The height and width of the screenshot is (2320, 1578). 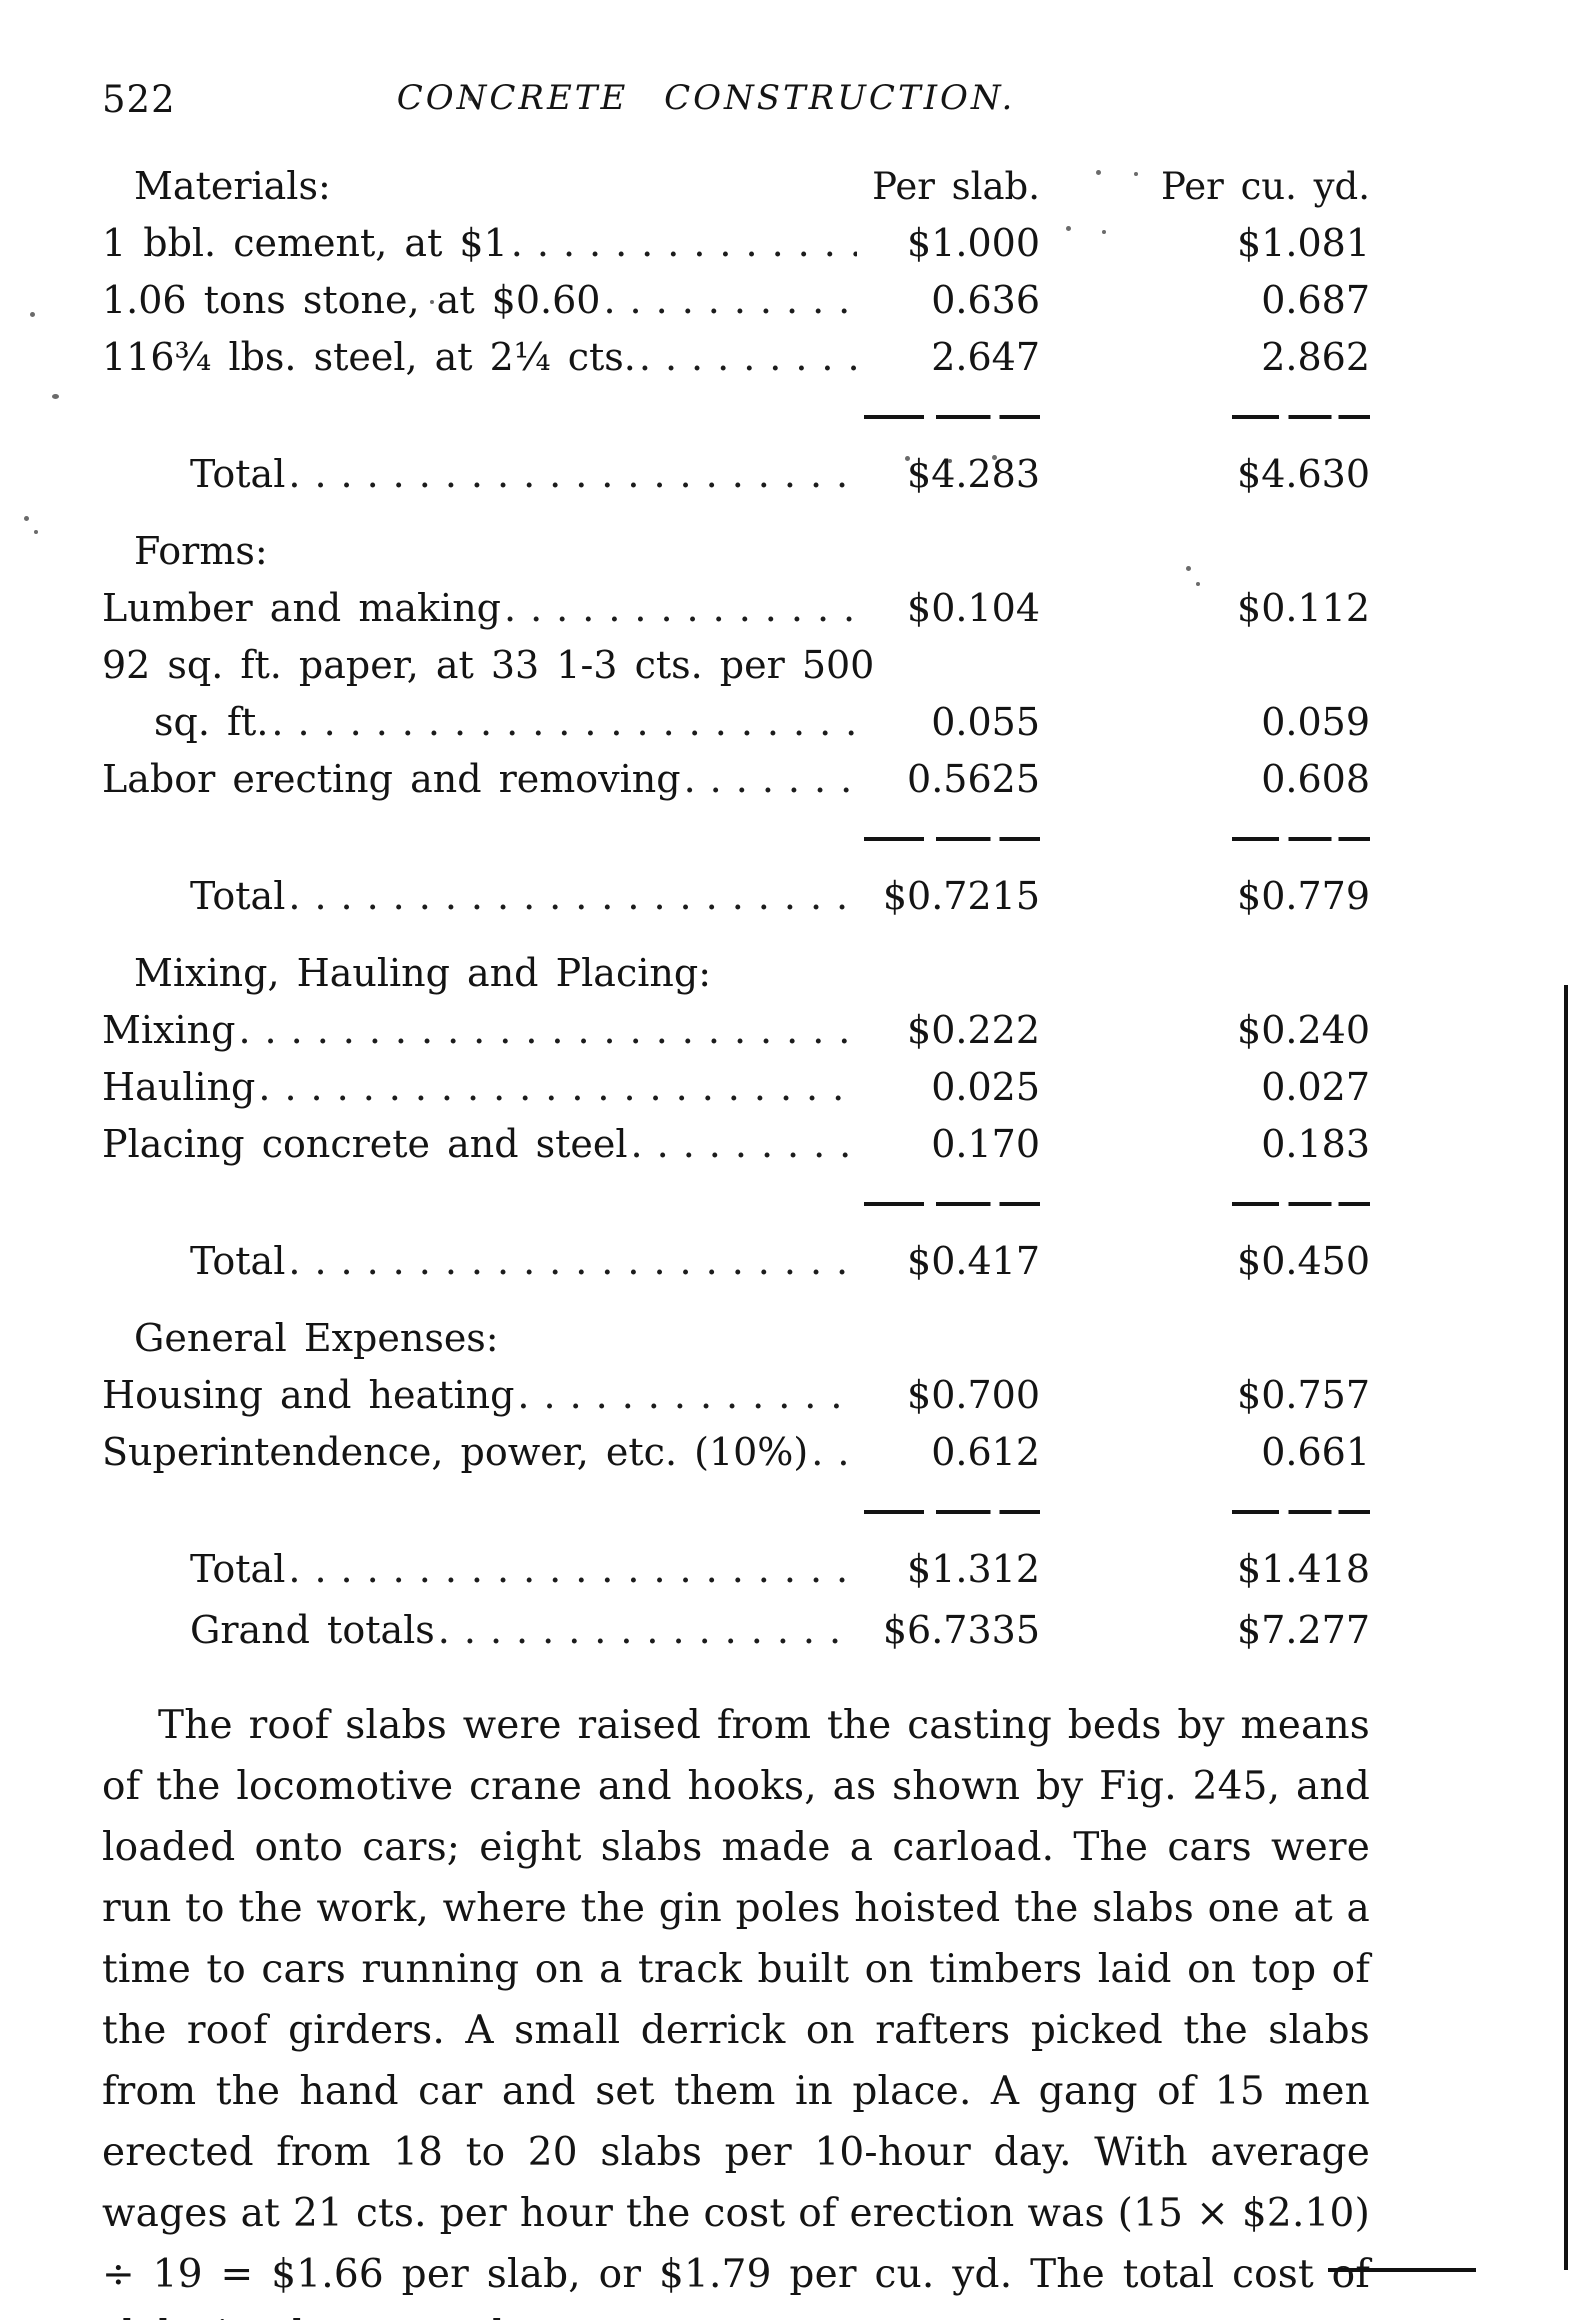 I want to click on per-slab-value: $1.000, so click(x=973, y=243).